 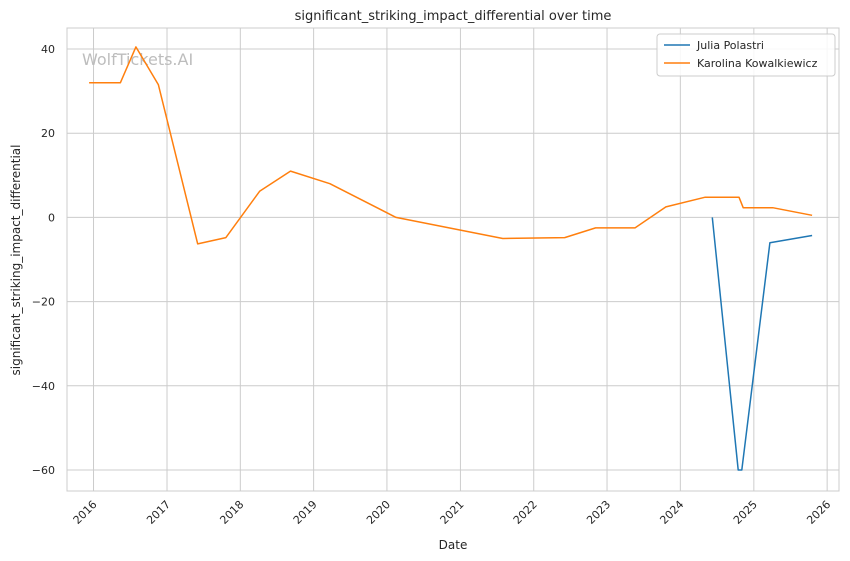 What do you see at coordinates (43, 386) in the screenshot?
I see `y-tick-label: −40` at bounding box center [43, 386].